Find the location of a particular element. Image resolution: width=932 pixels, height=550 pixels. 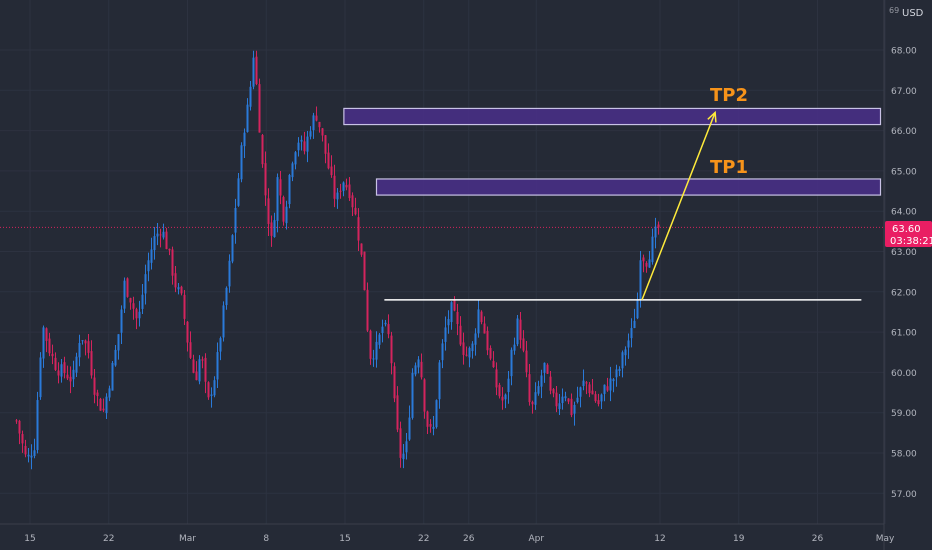

projection-arrow is located at coordinates (678, 206).